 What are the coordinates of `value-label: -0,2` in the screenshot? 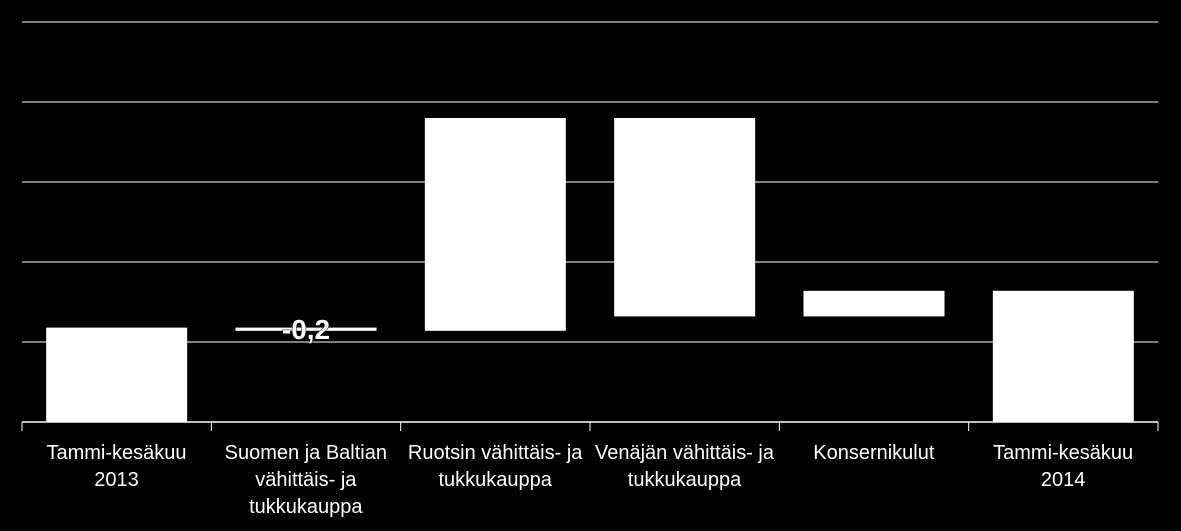 It's located at (306, 329).